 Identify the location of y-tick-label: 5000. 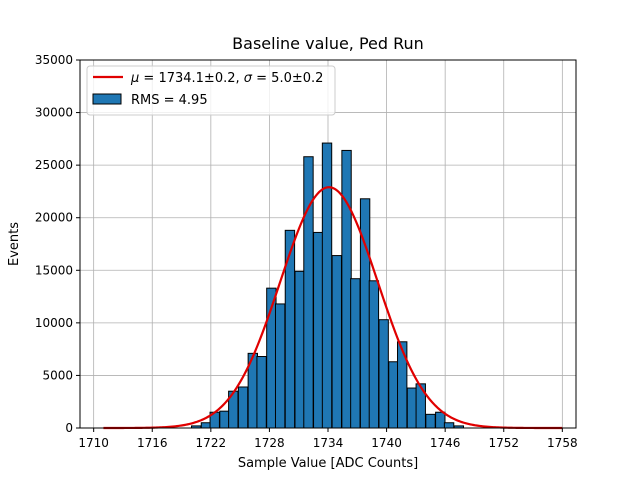
(57, 375).